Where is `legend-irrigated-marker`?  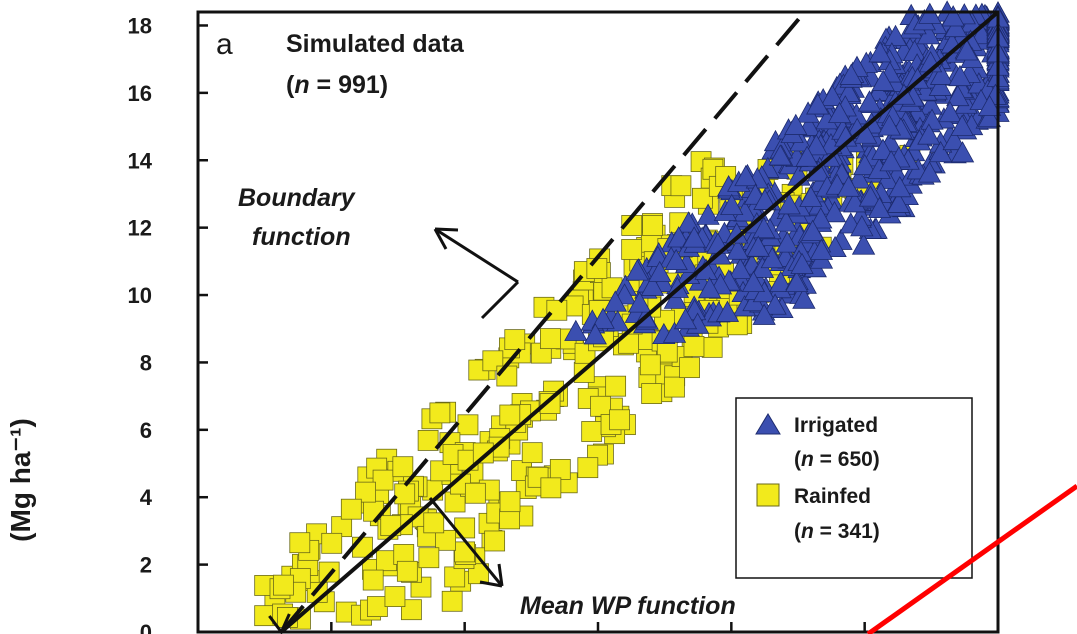
legend-irrigated-marker is located at coordinates (768, 424).